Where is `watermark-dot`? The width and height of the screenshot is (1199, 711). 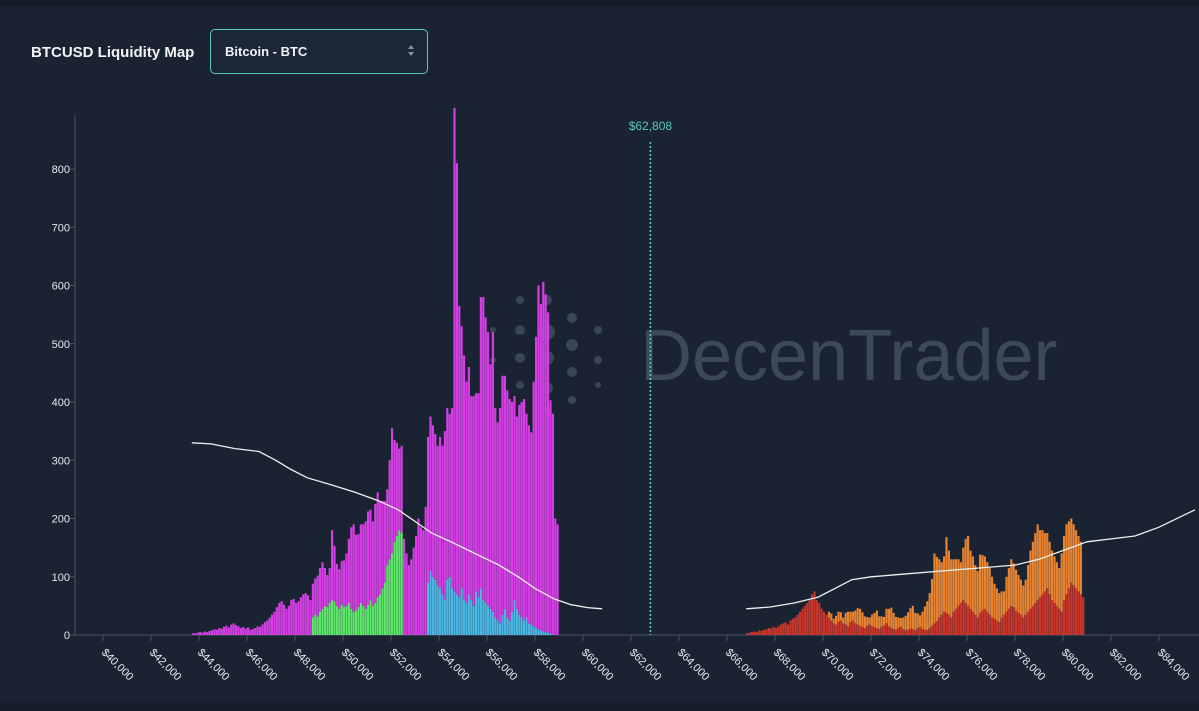 watermark-dot is located at coordinates (598, 330).